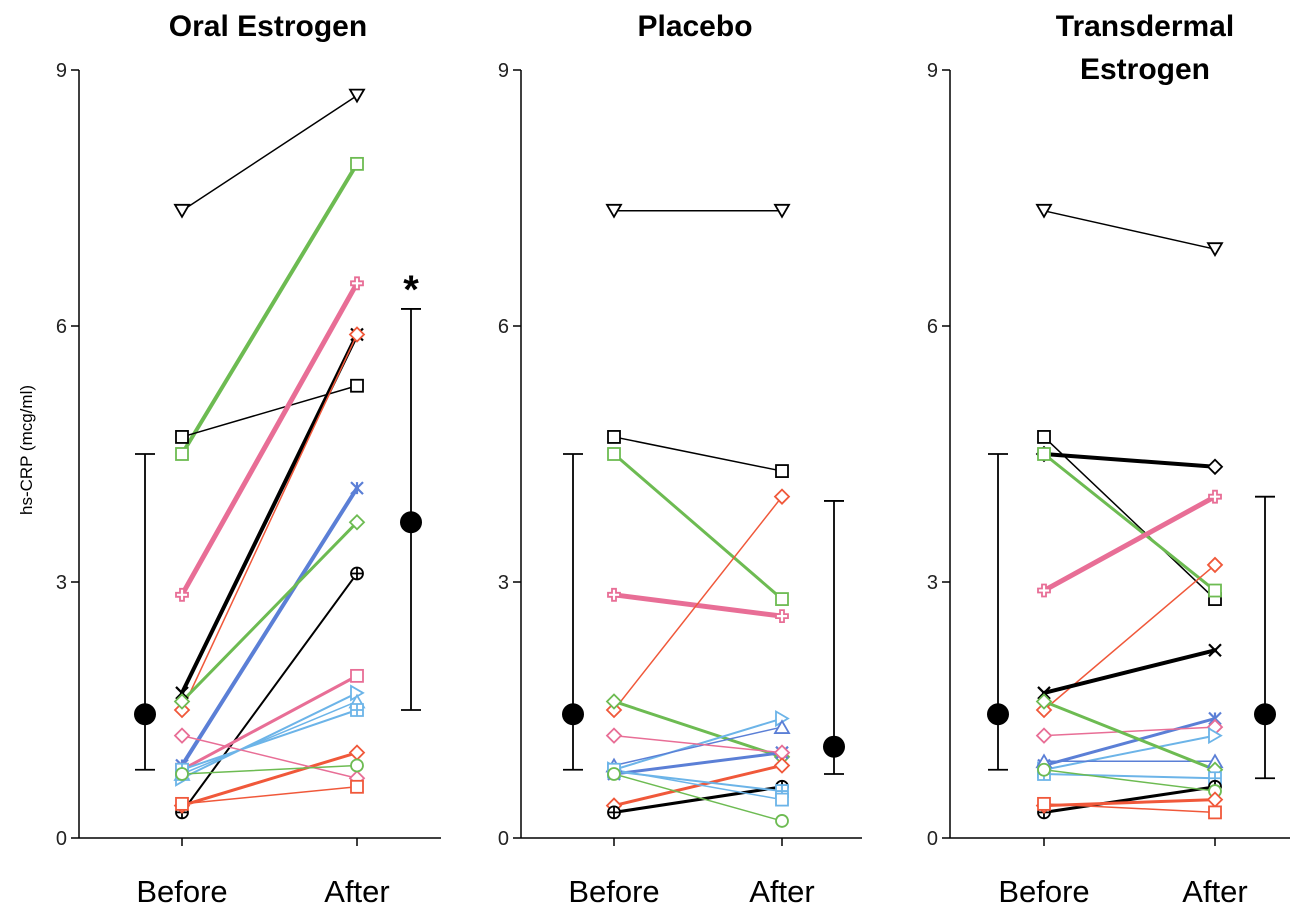 The image size is (1306, 914). Describe the element at coordinates (411, 290) in the screenshot. I see `significance-mark: *` at that location.